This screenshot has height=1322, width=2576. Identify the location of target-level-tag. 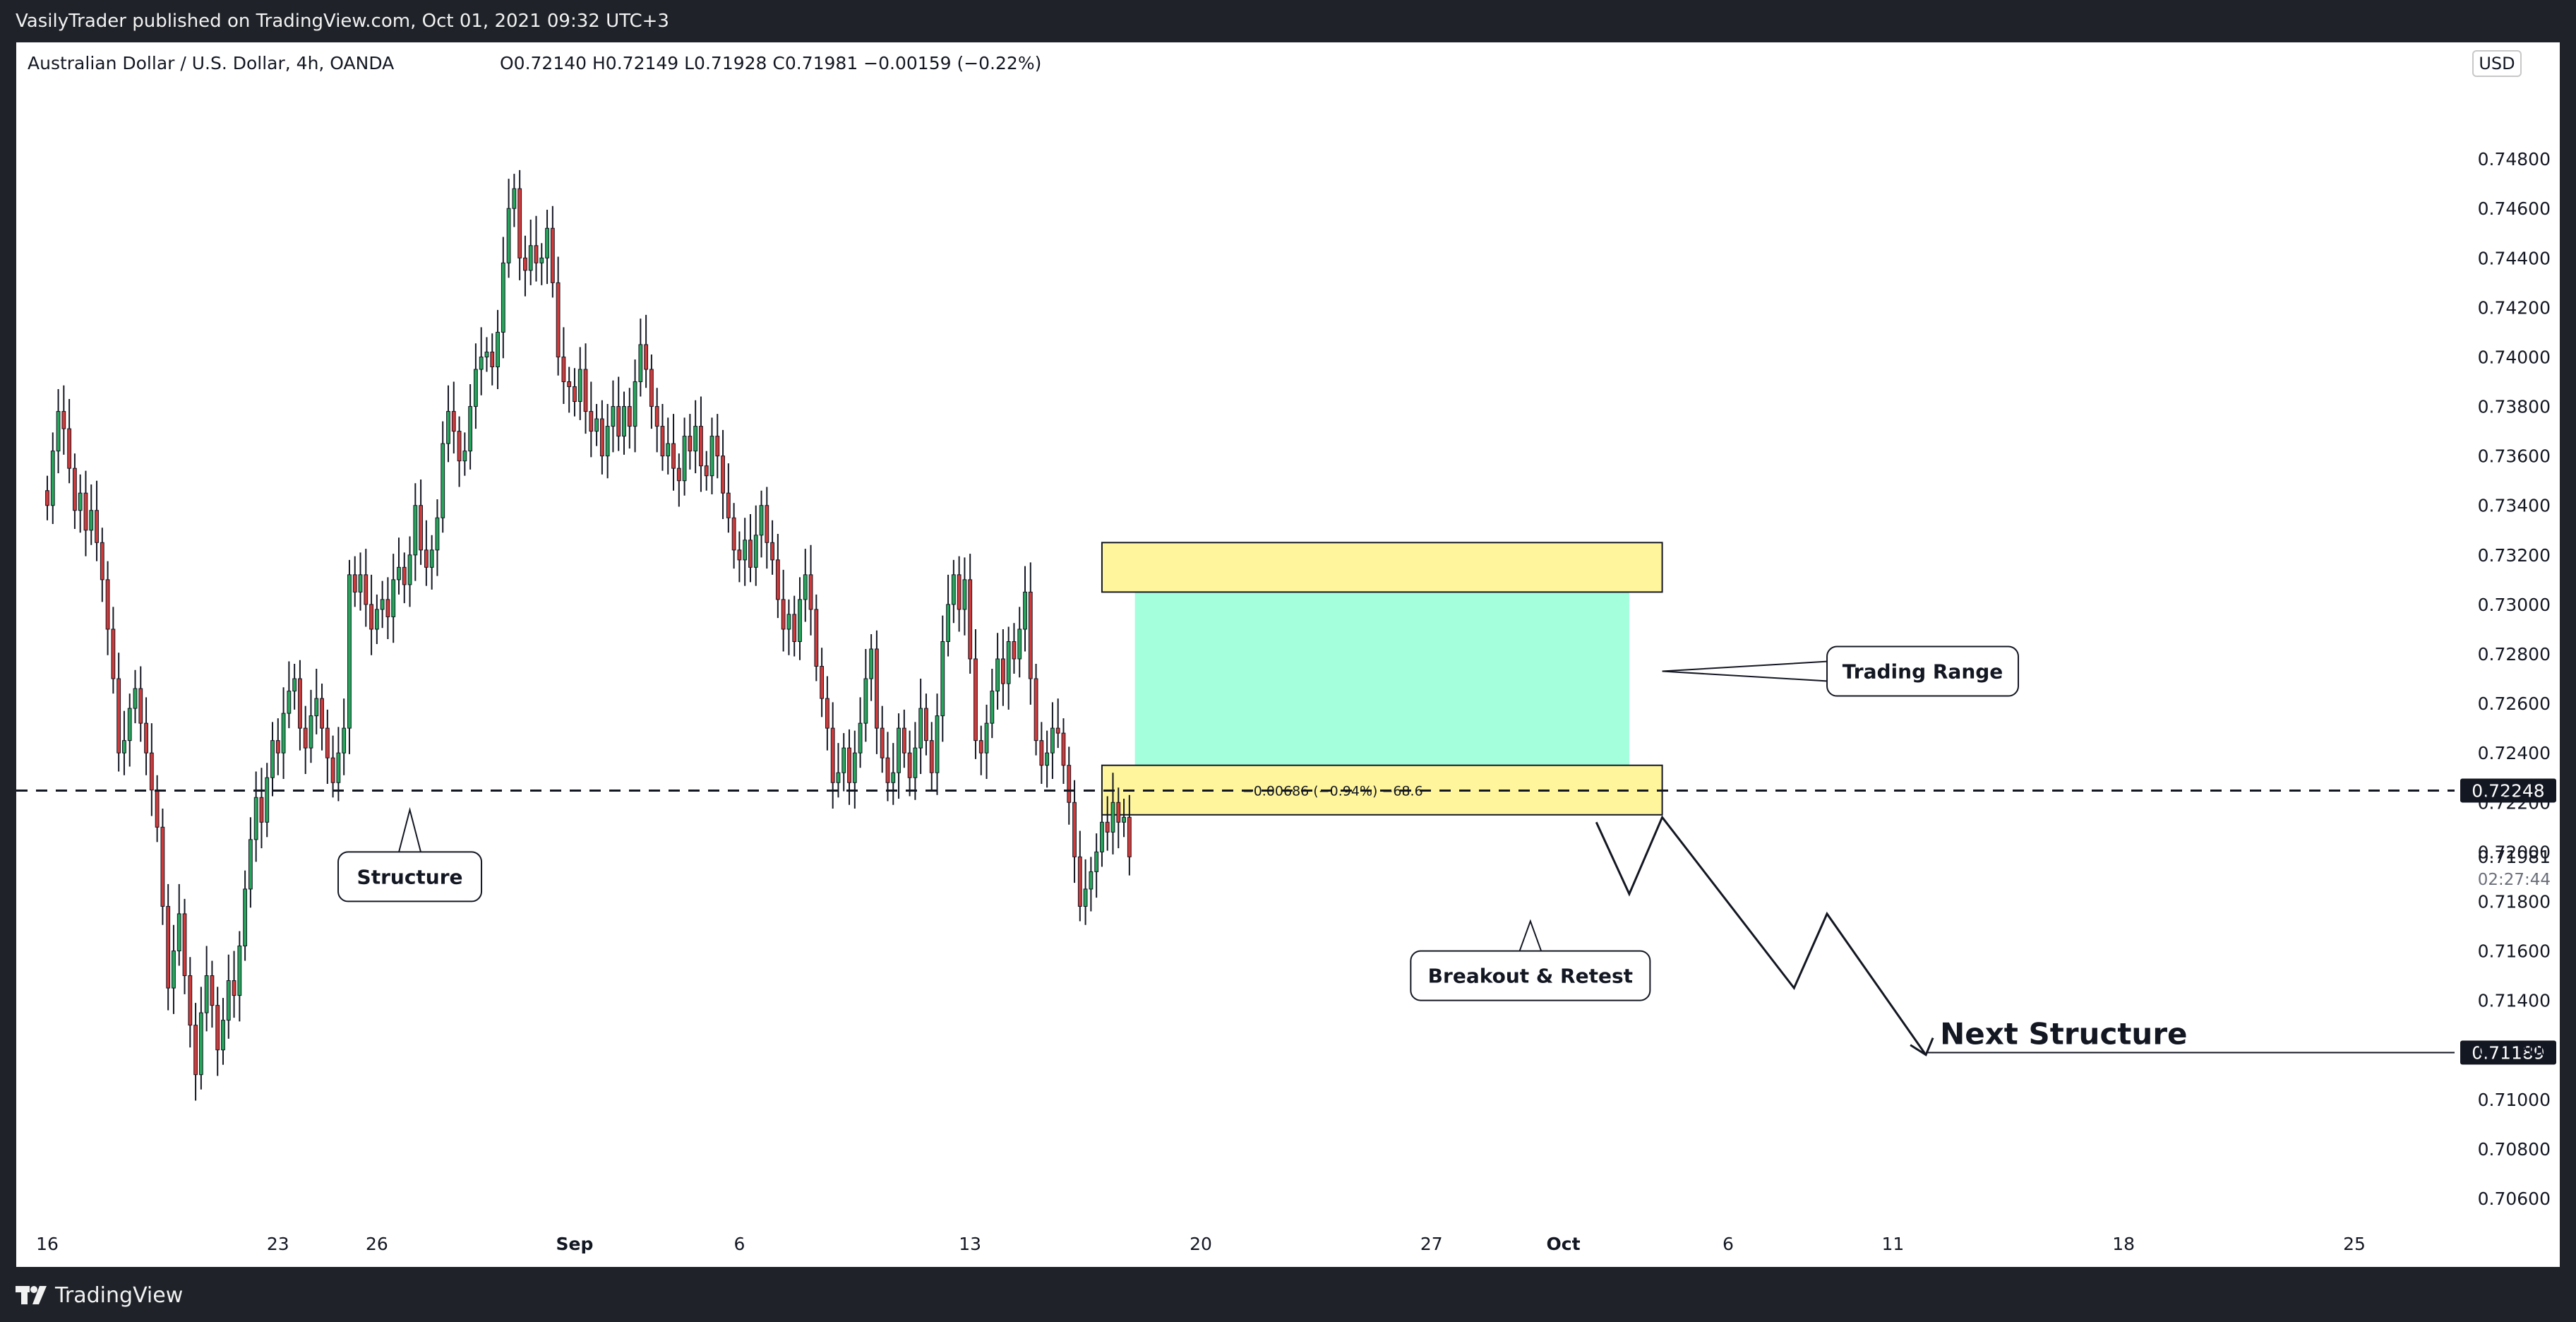
(2508, 1053).